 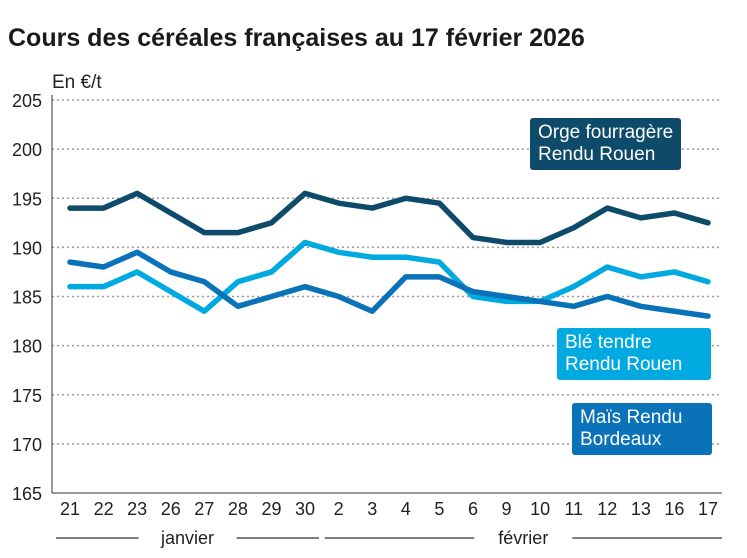 I want to click on month-label: janvier, so click(x=187, y=538).